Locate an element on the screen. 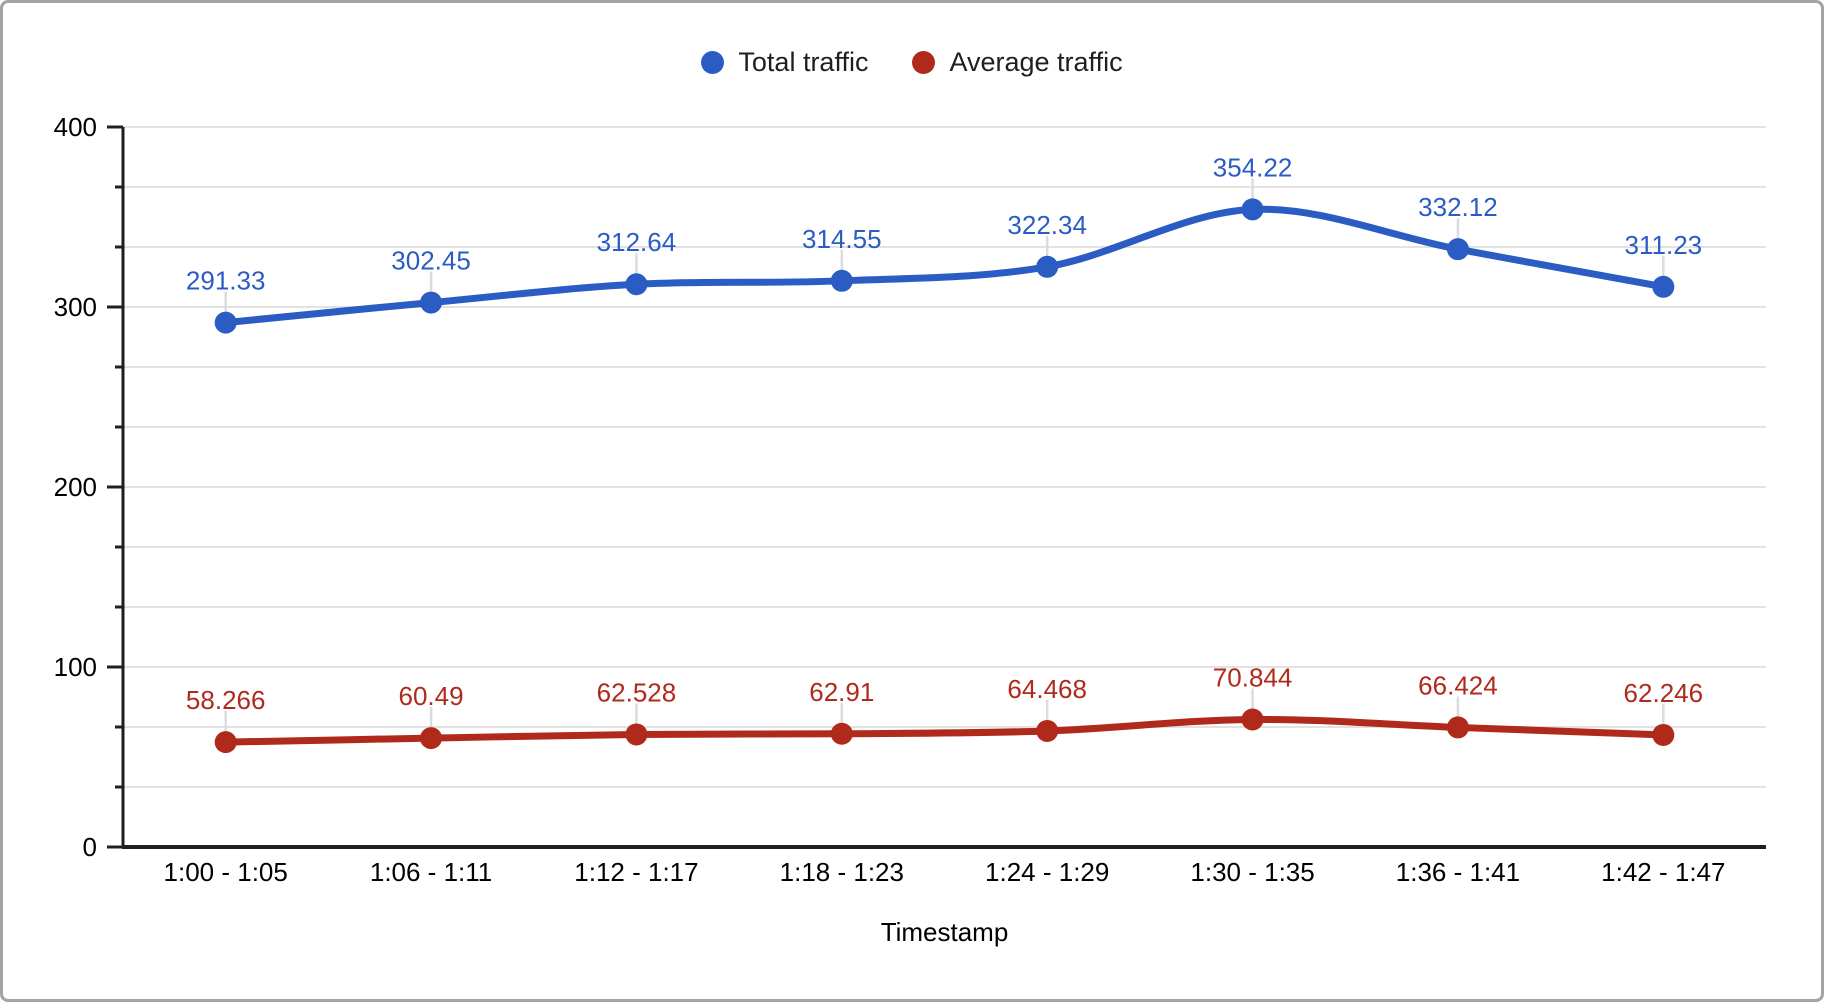 The image size is (1824, 1002). legend-item-average-traffic: Average traffic is located at coordinates (1017, 62).